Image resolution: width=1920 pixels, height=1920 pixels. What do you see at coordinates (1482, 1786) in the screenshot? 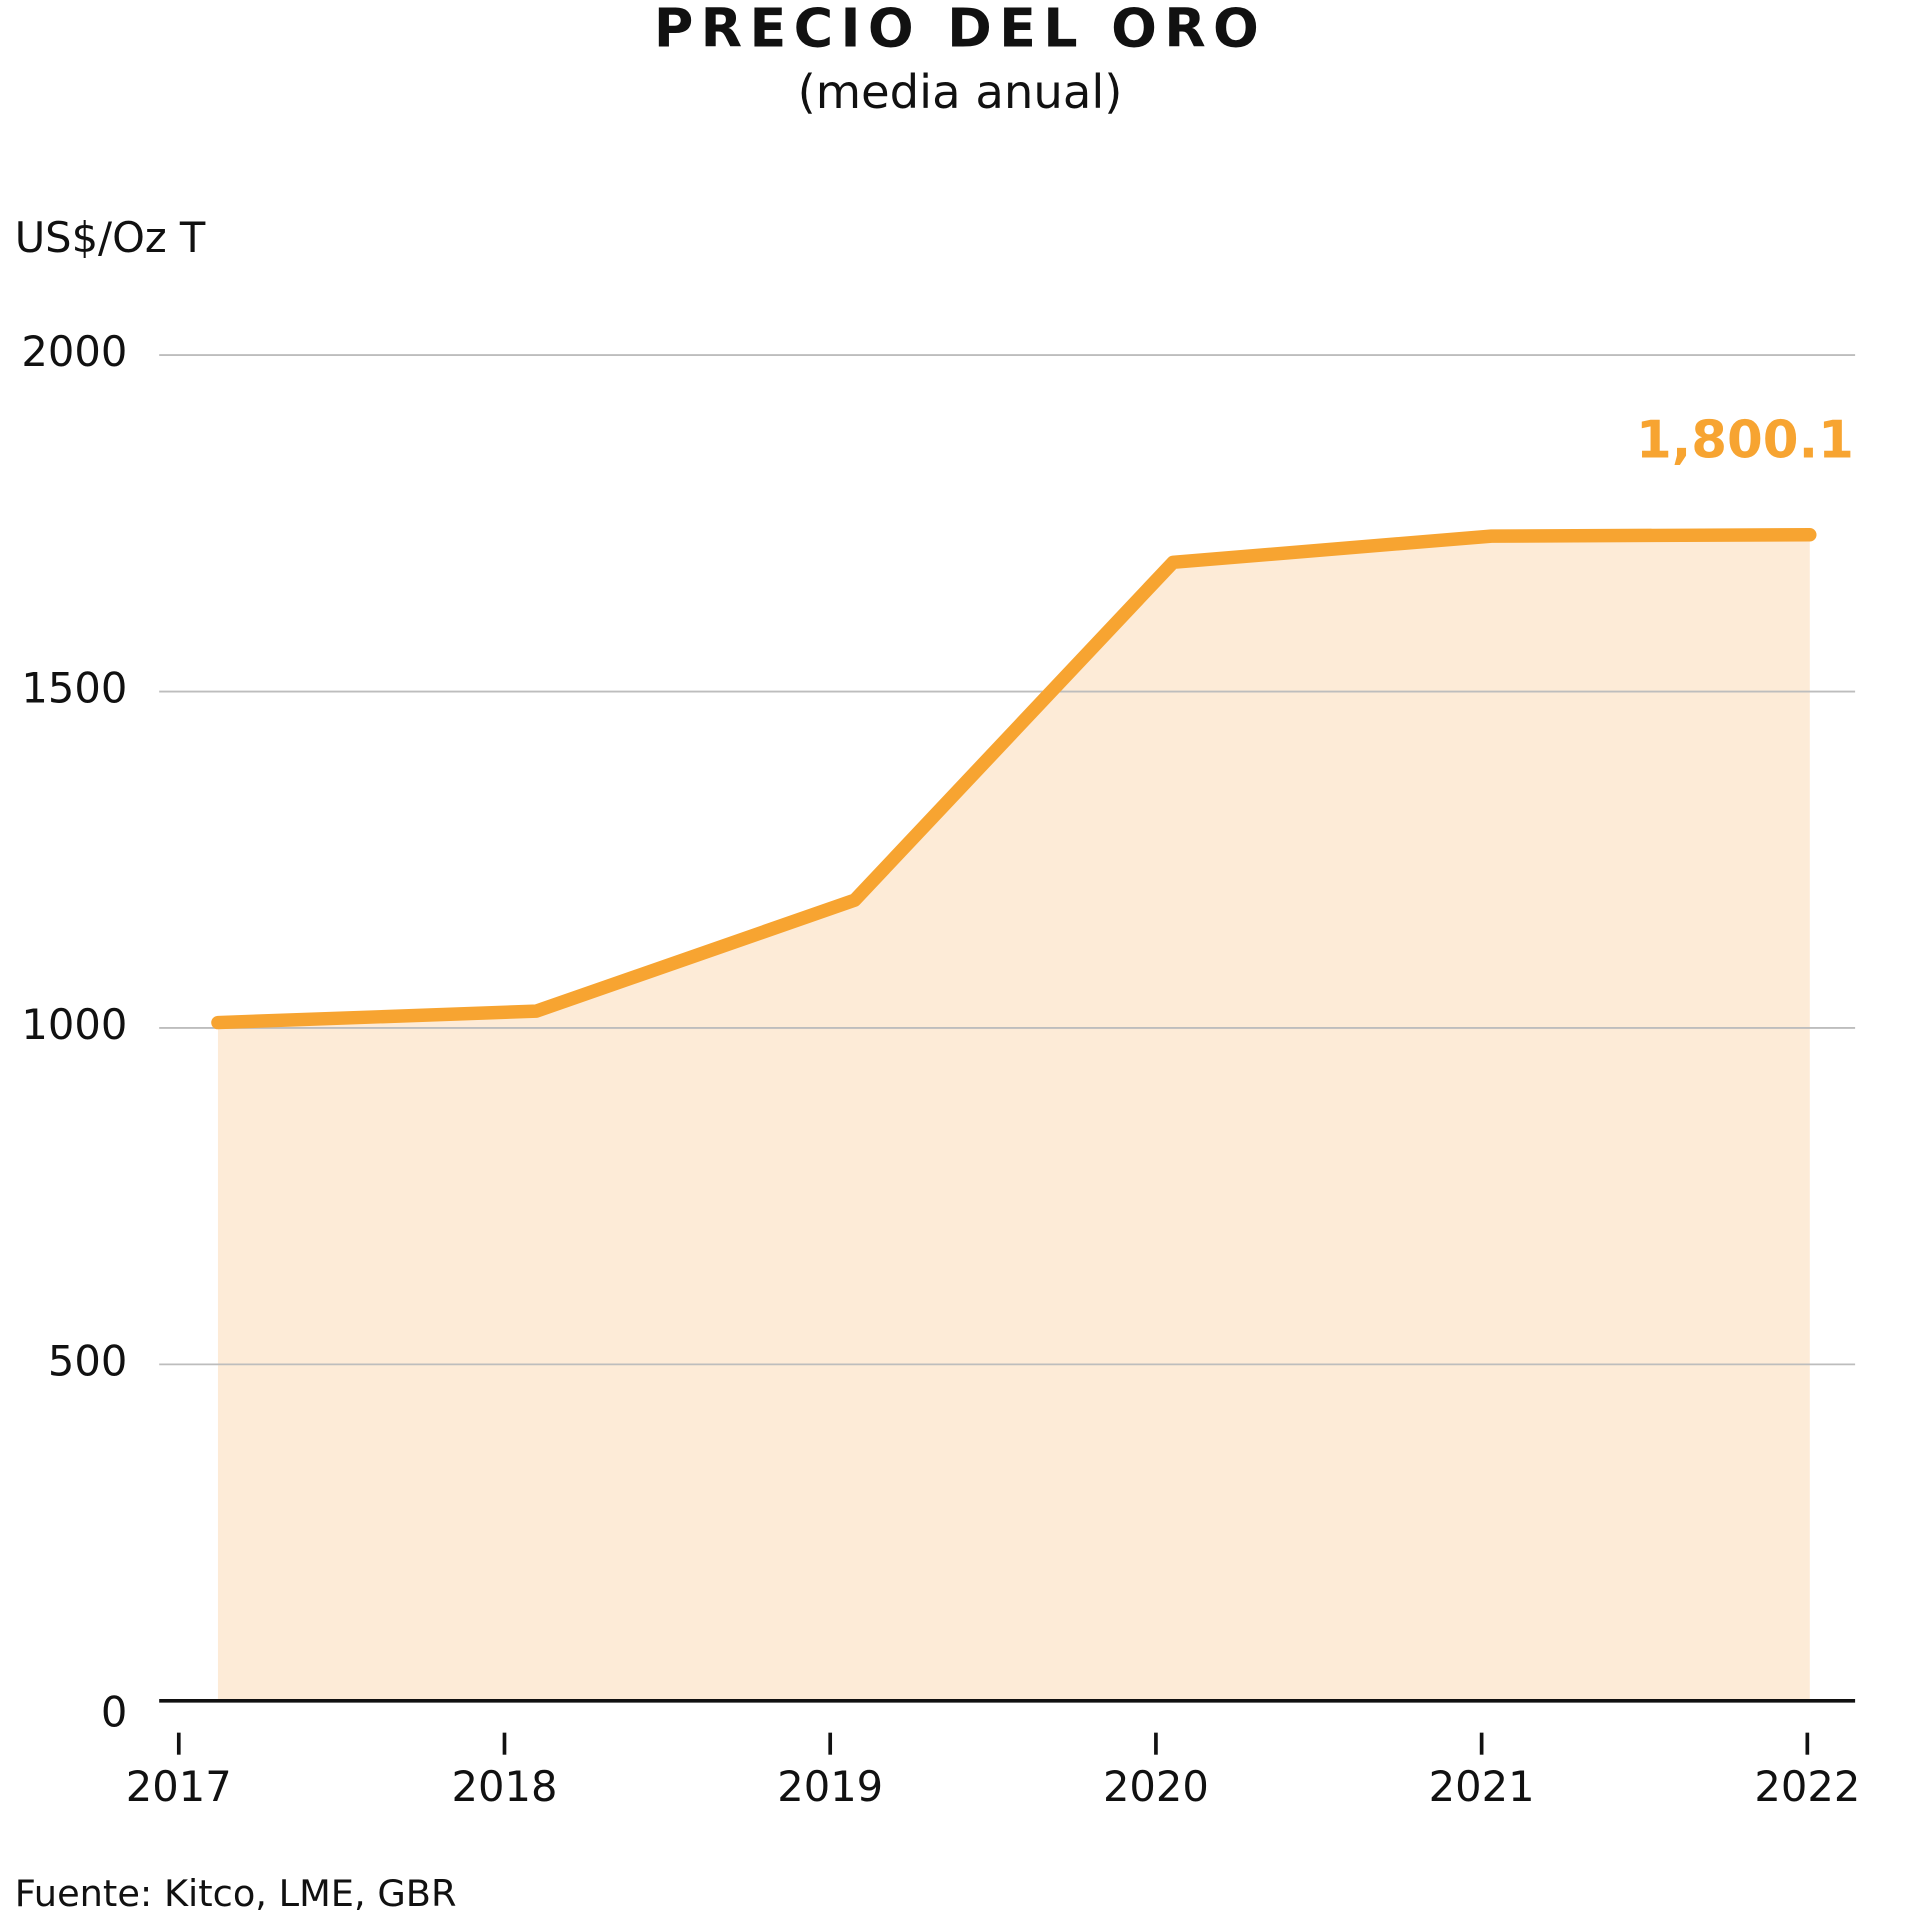
I see `x-tick-label: 2021` at bounding box center [1482, 1786].